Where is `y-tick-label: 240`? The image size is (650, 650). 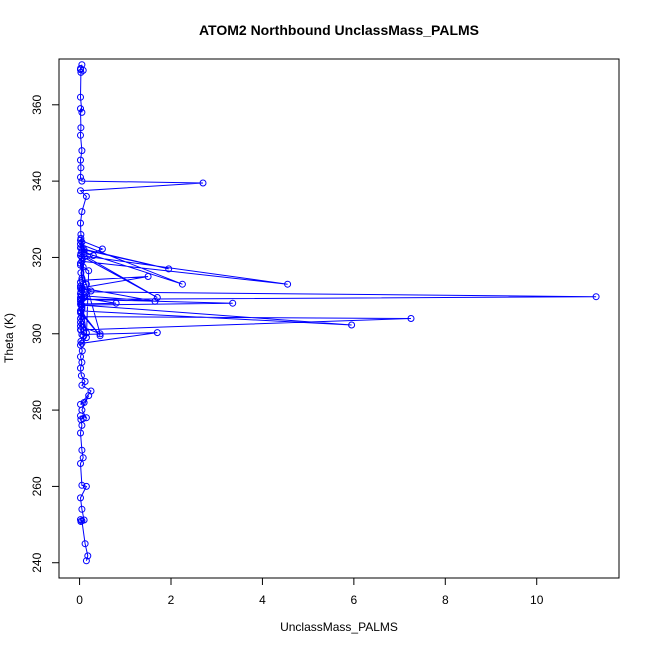
y-tick-label: 240 is located at coordinates (37, 562).